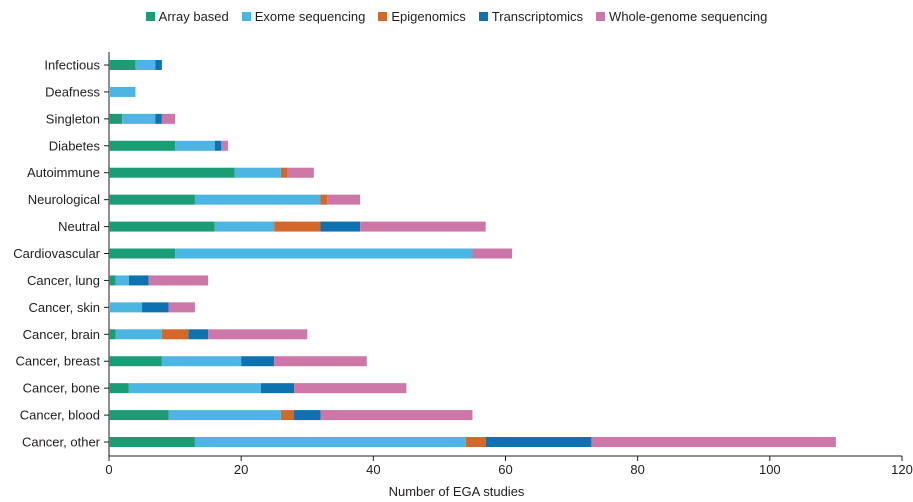  I want to click on bar-singleton-transcriptomics, so click(158, 118).